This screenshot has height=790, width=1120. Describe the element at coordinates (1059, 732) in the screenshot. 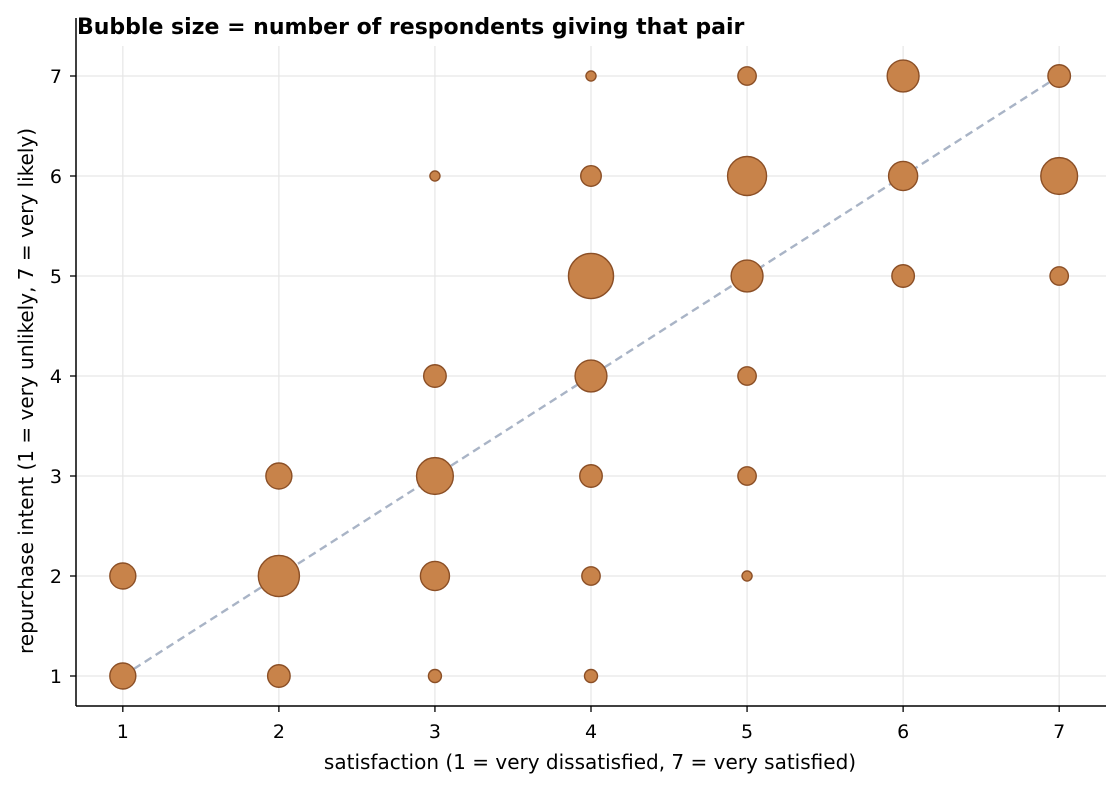

I see `x-tick-label: 7` at that location.